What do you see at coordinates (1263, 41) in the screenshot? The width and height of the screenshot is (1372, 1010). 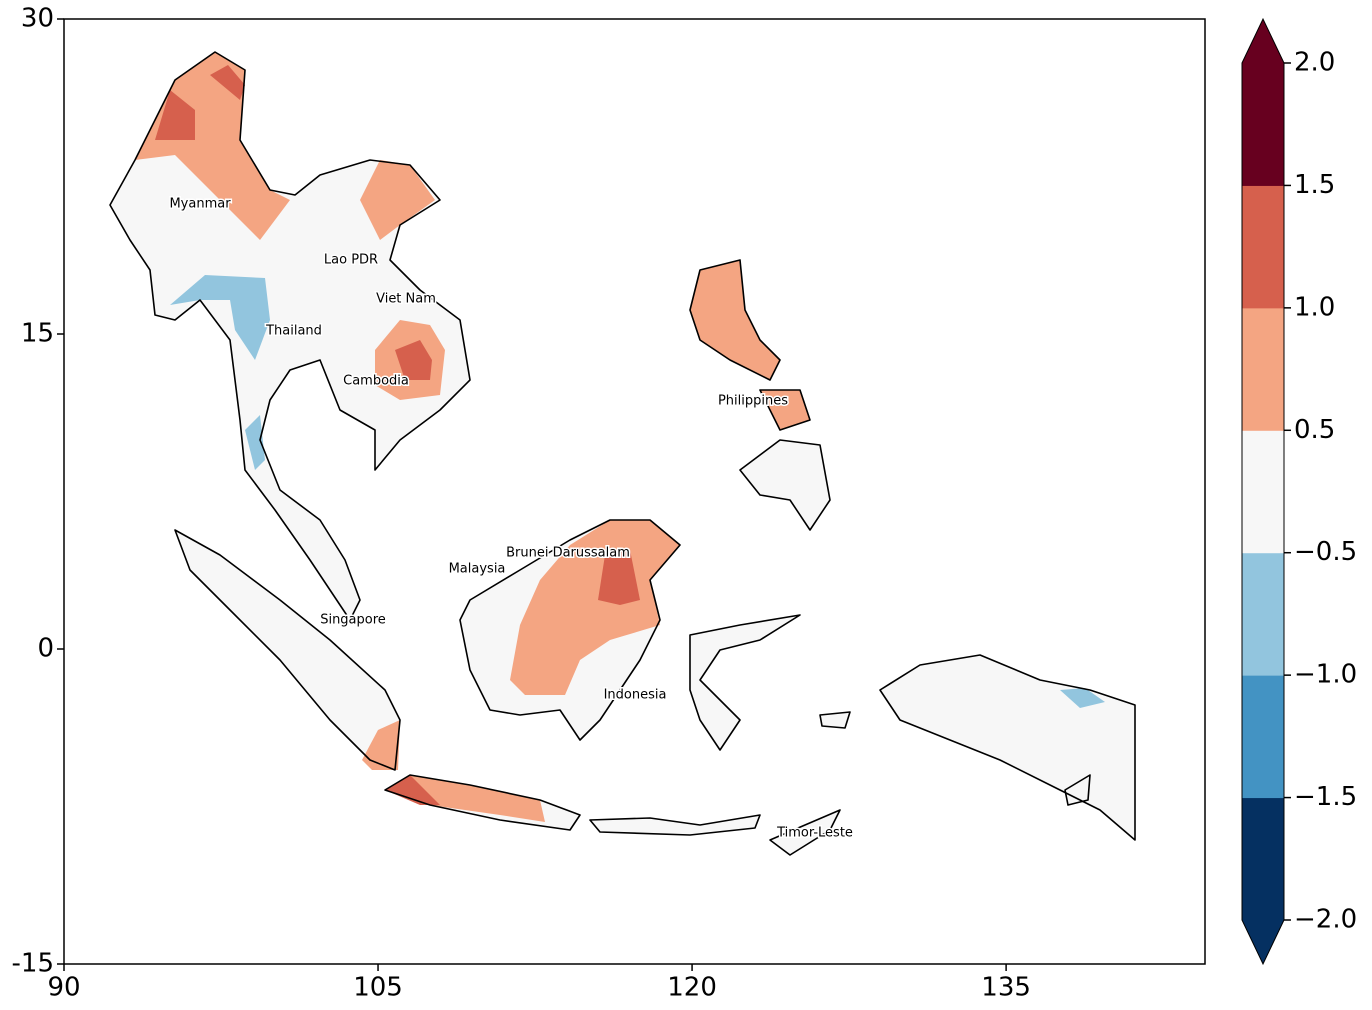 I see `colorbar-extend-high` at bounding box center [1263, 41].